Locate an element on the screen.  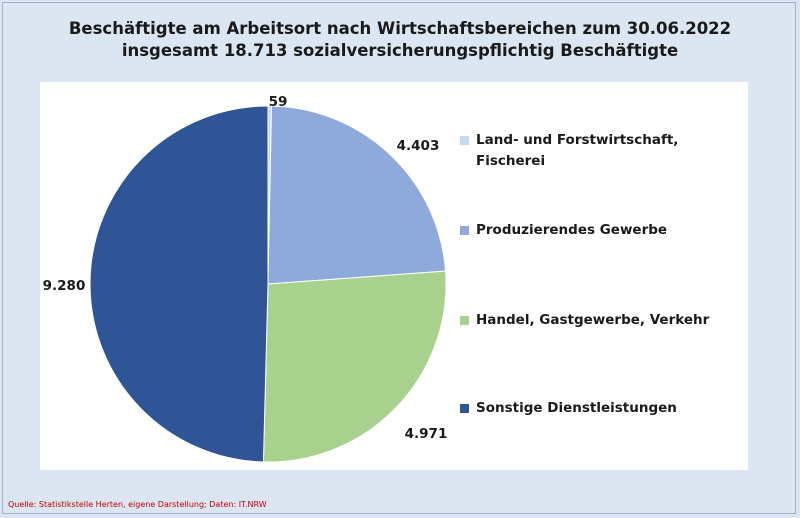
value-label-handel: 4.971 is located at coordinates (426, 434).